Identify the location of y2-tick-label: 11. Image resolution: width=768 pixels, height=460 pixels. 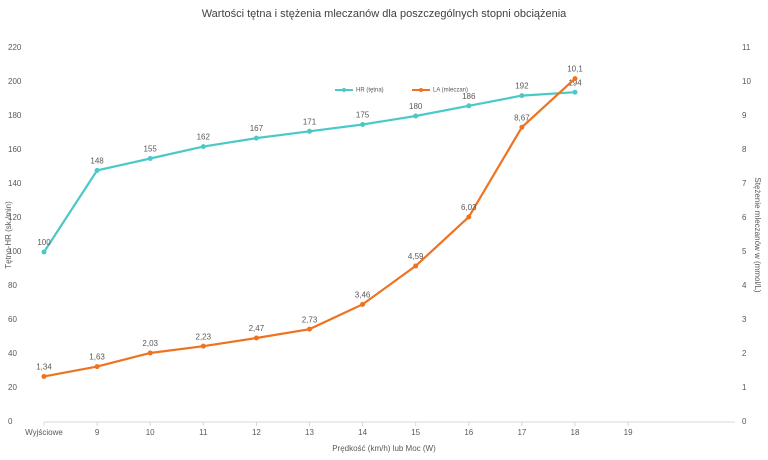
(746, 47).